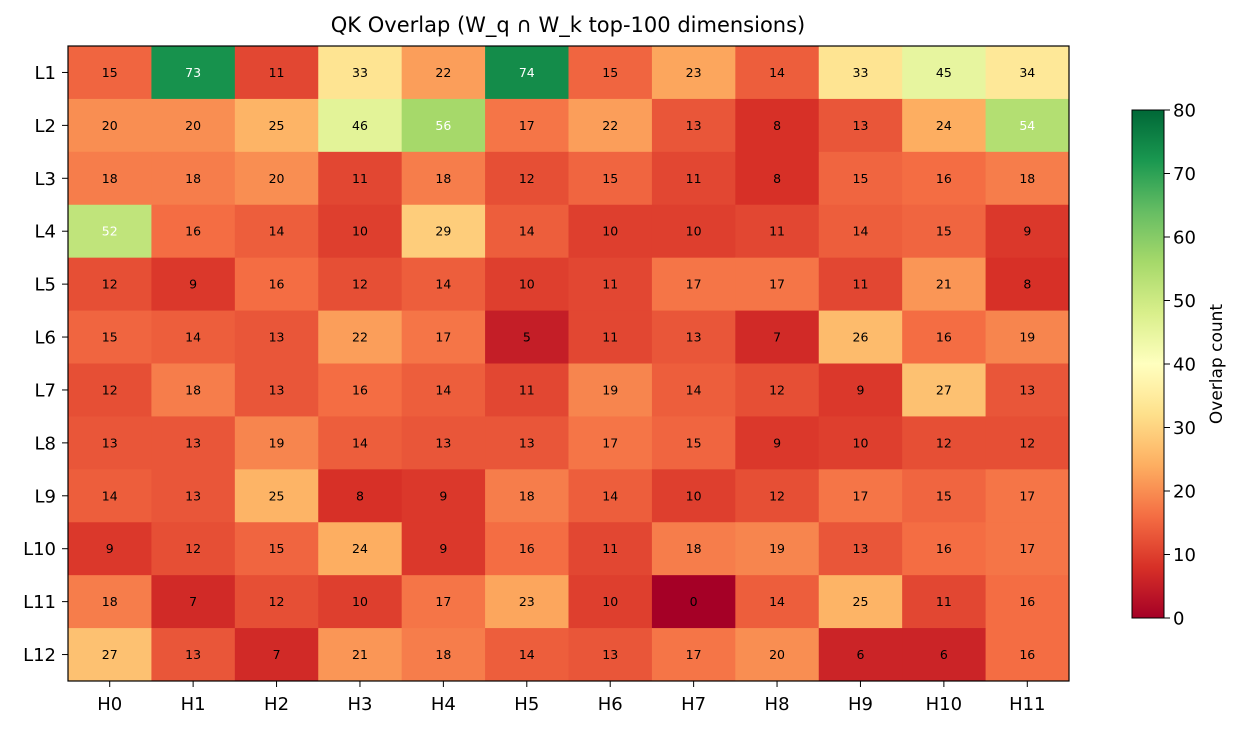 The image size is (1242, 732). Describe the element at coordinates (1027, 704) in the screenshot. I see `x-tick-label: H11` at that location.